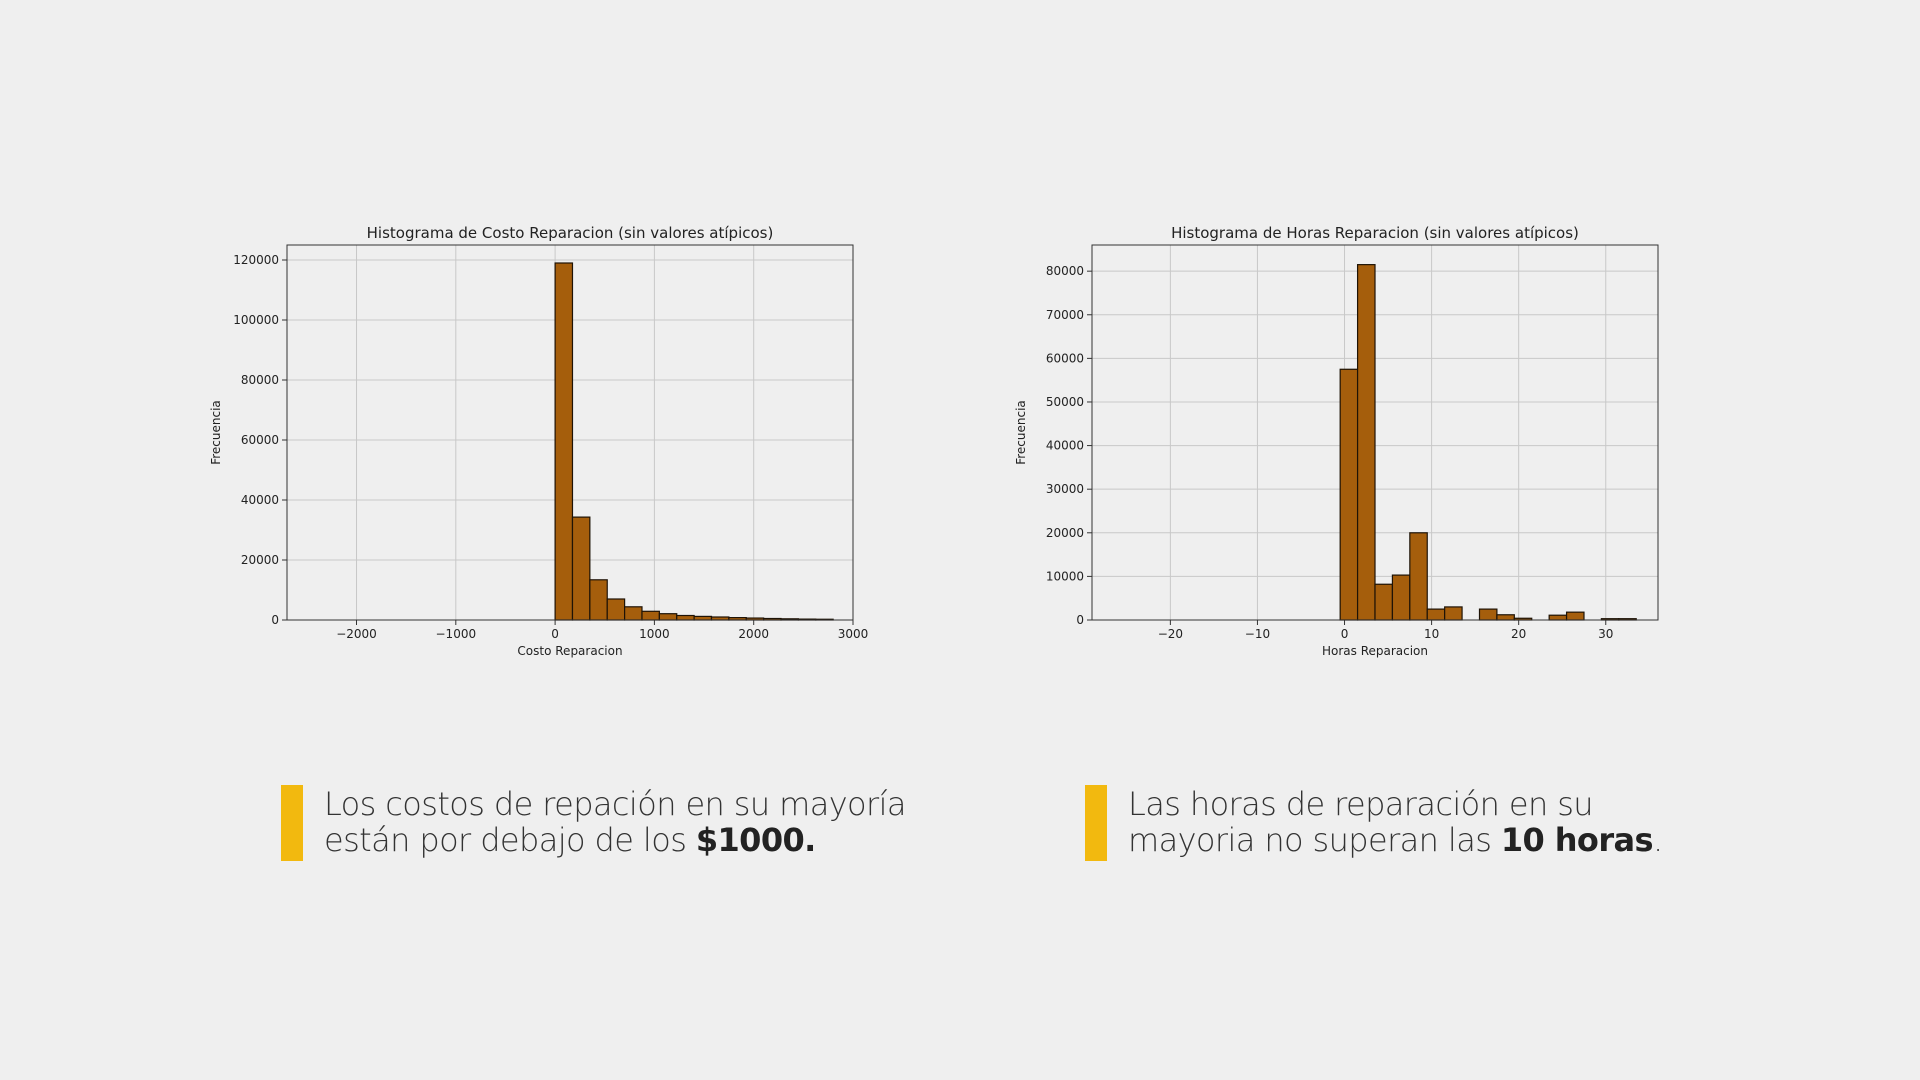 This screenshot has width=1920, height=1080. Describe the element at coordinates (256, 260) in the screenshot. I see `y-tick-label: 120000` at that location.